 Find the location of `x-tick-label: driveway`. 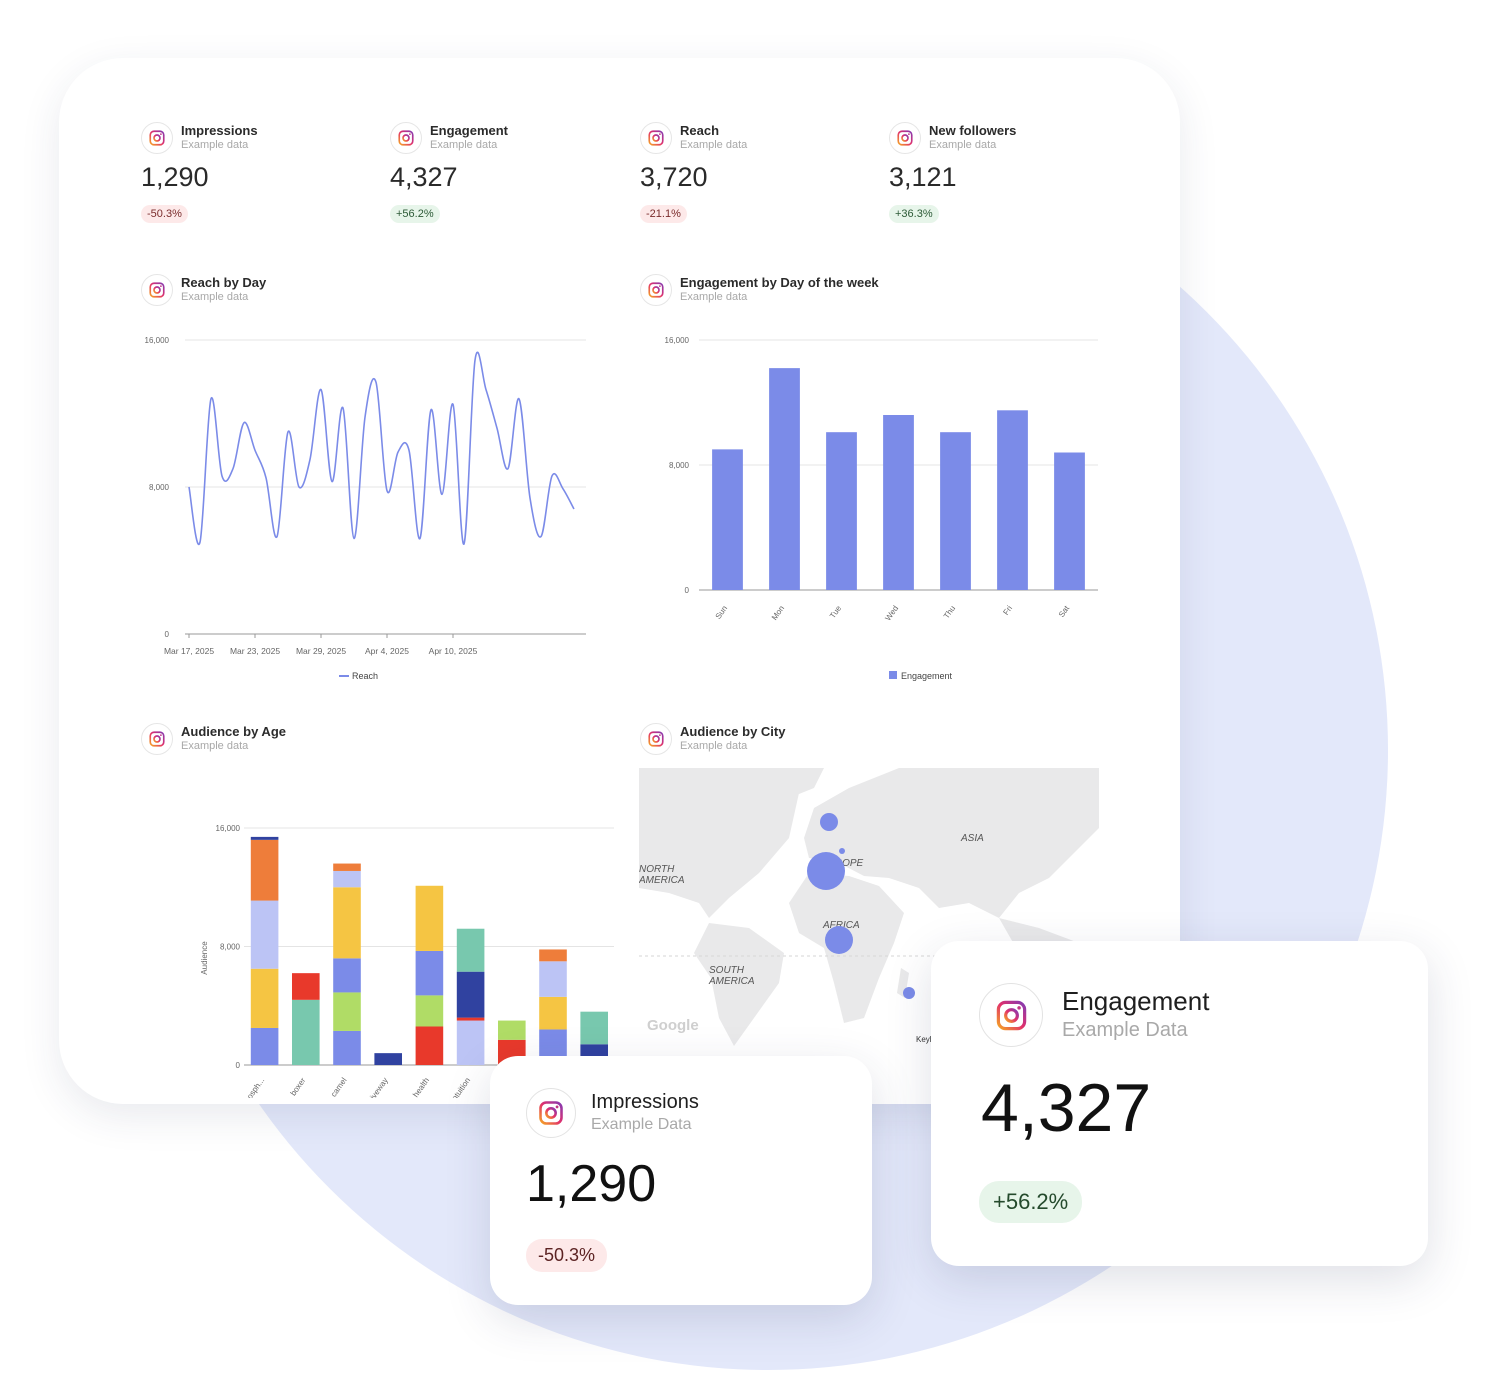

x-tick-label: driveway is located at coordinates (376, 1087).